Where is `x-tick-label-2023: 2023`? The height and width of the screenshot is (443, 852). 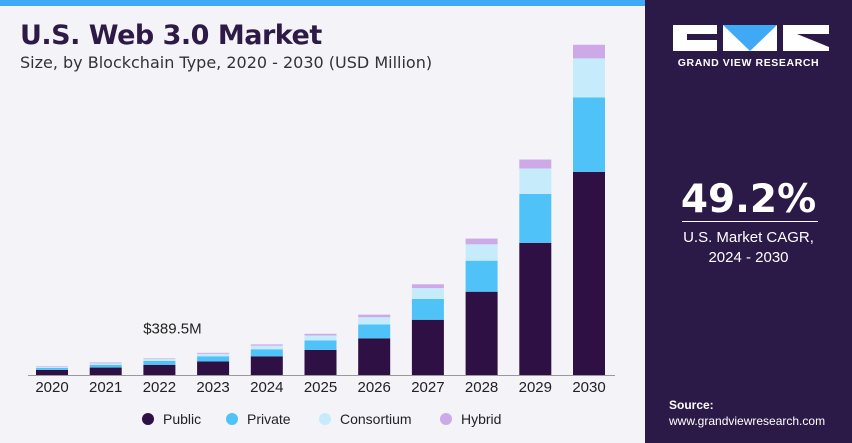 x-tick-label-2023: 2023 is located at coordinates (212, 387).